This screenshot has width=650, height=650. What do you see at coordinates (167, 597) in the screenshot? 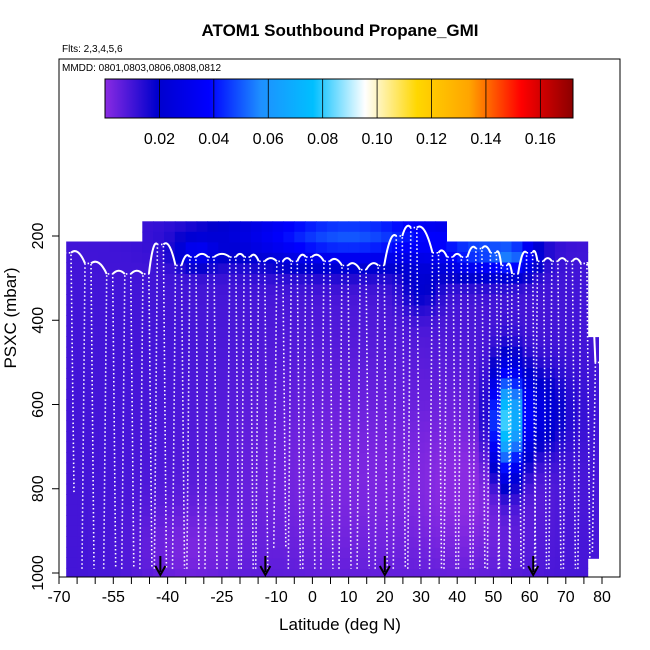
I see `x-tick-label: -40` at bounding box center [167, 597].